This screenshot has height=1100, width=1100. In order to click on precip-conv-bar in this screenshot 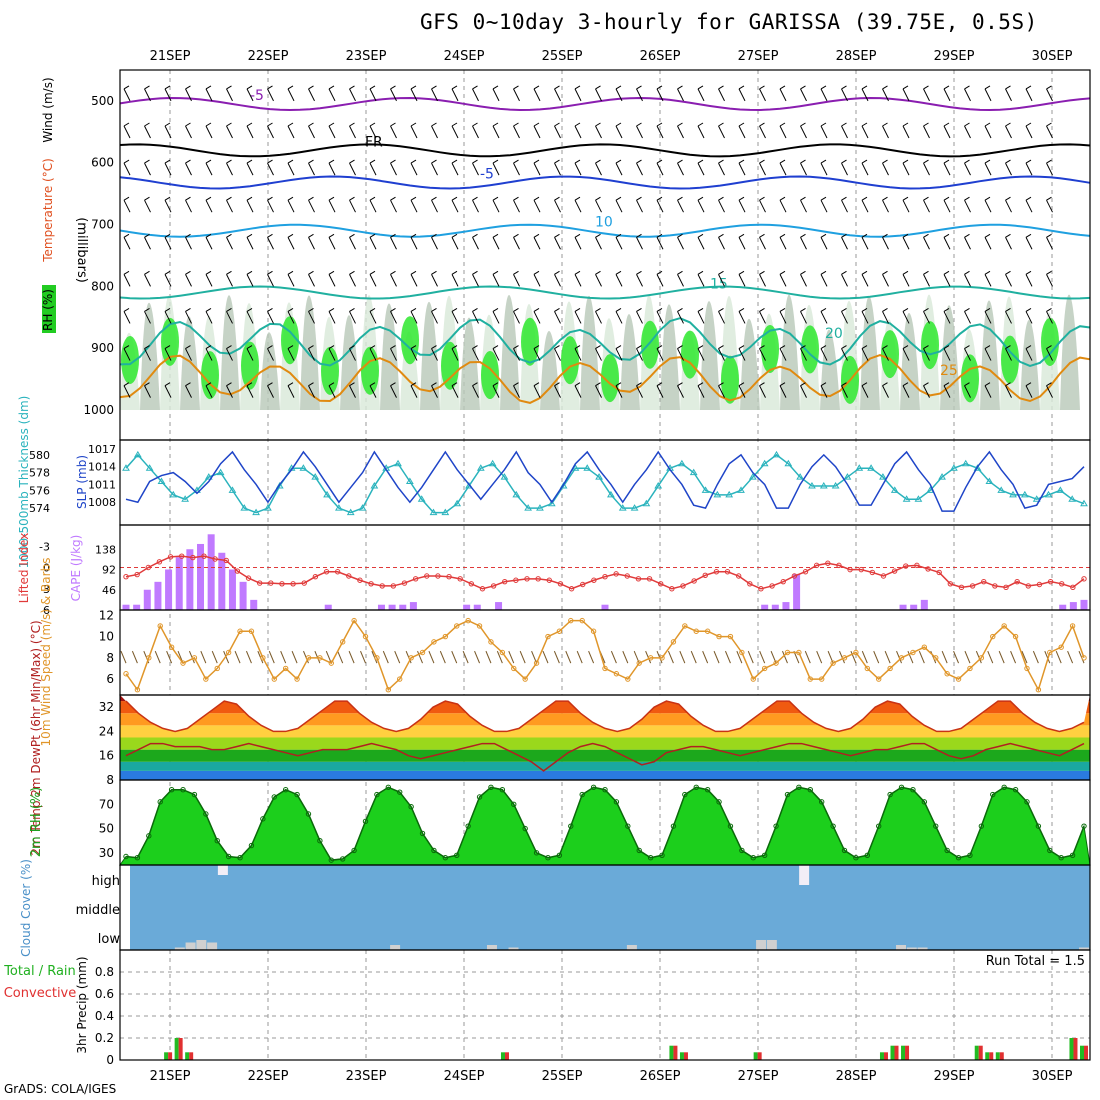, I will do `click(180, 1049)`.